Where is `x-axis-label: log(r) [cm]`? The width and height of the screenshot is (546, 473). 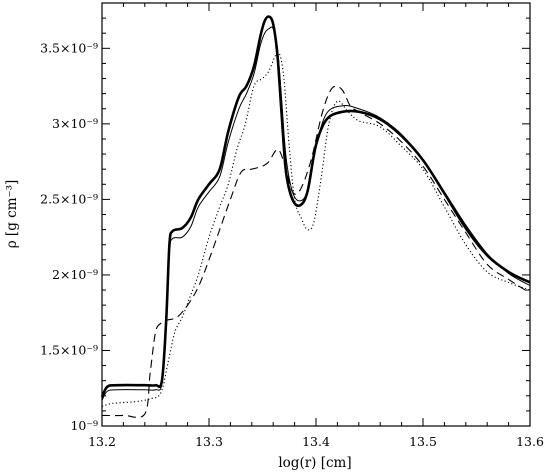
x-axis-label: log(r) [cm] is located at coordinates (314, 463).